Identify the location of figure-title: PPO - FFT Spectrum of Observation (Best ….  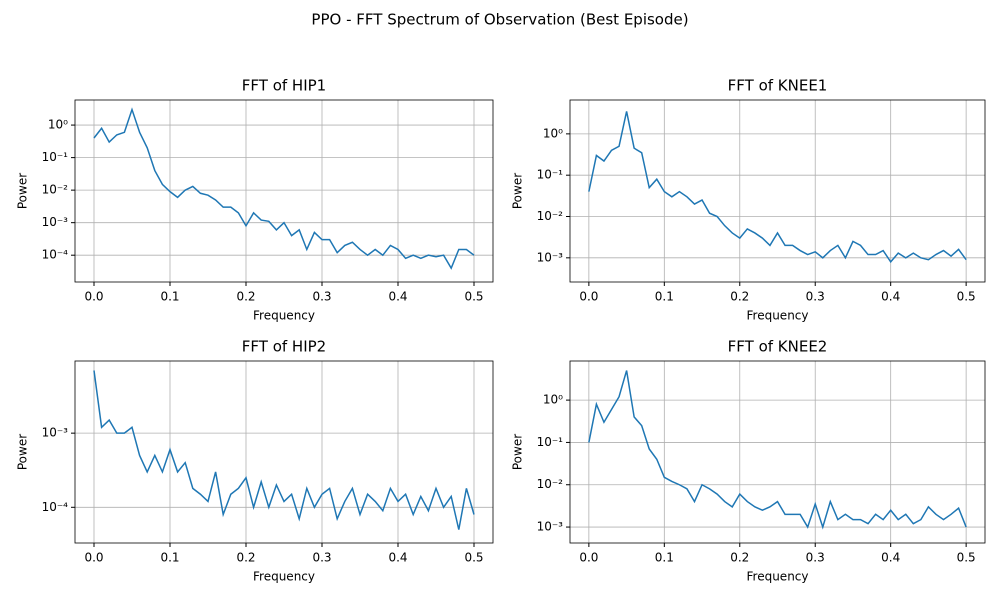
(499, 20).